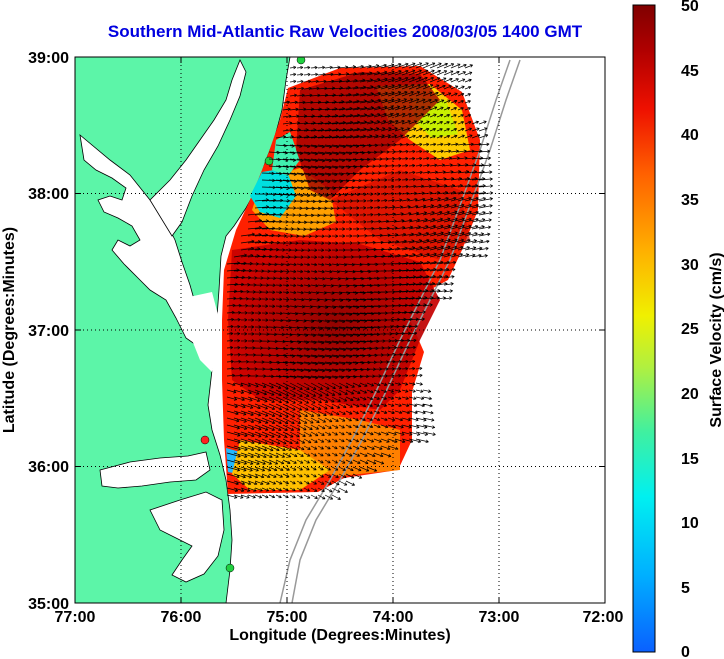 This screenshot has width=724, height=659. Describe the element at coordinates (287, 617) in the screenshot. I see `x-tick-label: 75:00` at that location.